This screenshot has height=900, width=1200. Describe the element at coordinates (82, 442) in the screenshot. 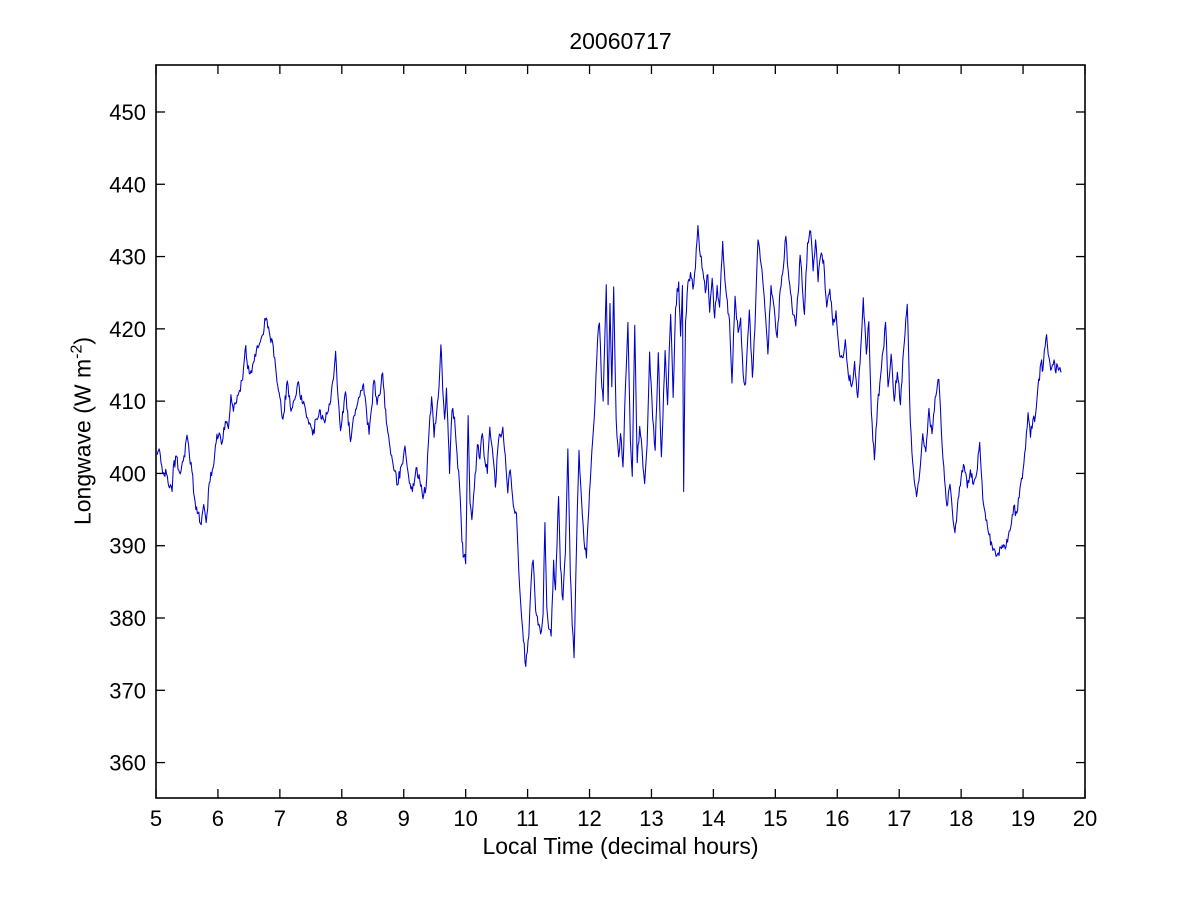

I see `y-axis-label-text: Longwave (W m` at that location.